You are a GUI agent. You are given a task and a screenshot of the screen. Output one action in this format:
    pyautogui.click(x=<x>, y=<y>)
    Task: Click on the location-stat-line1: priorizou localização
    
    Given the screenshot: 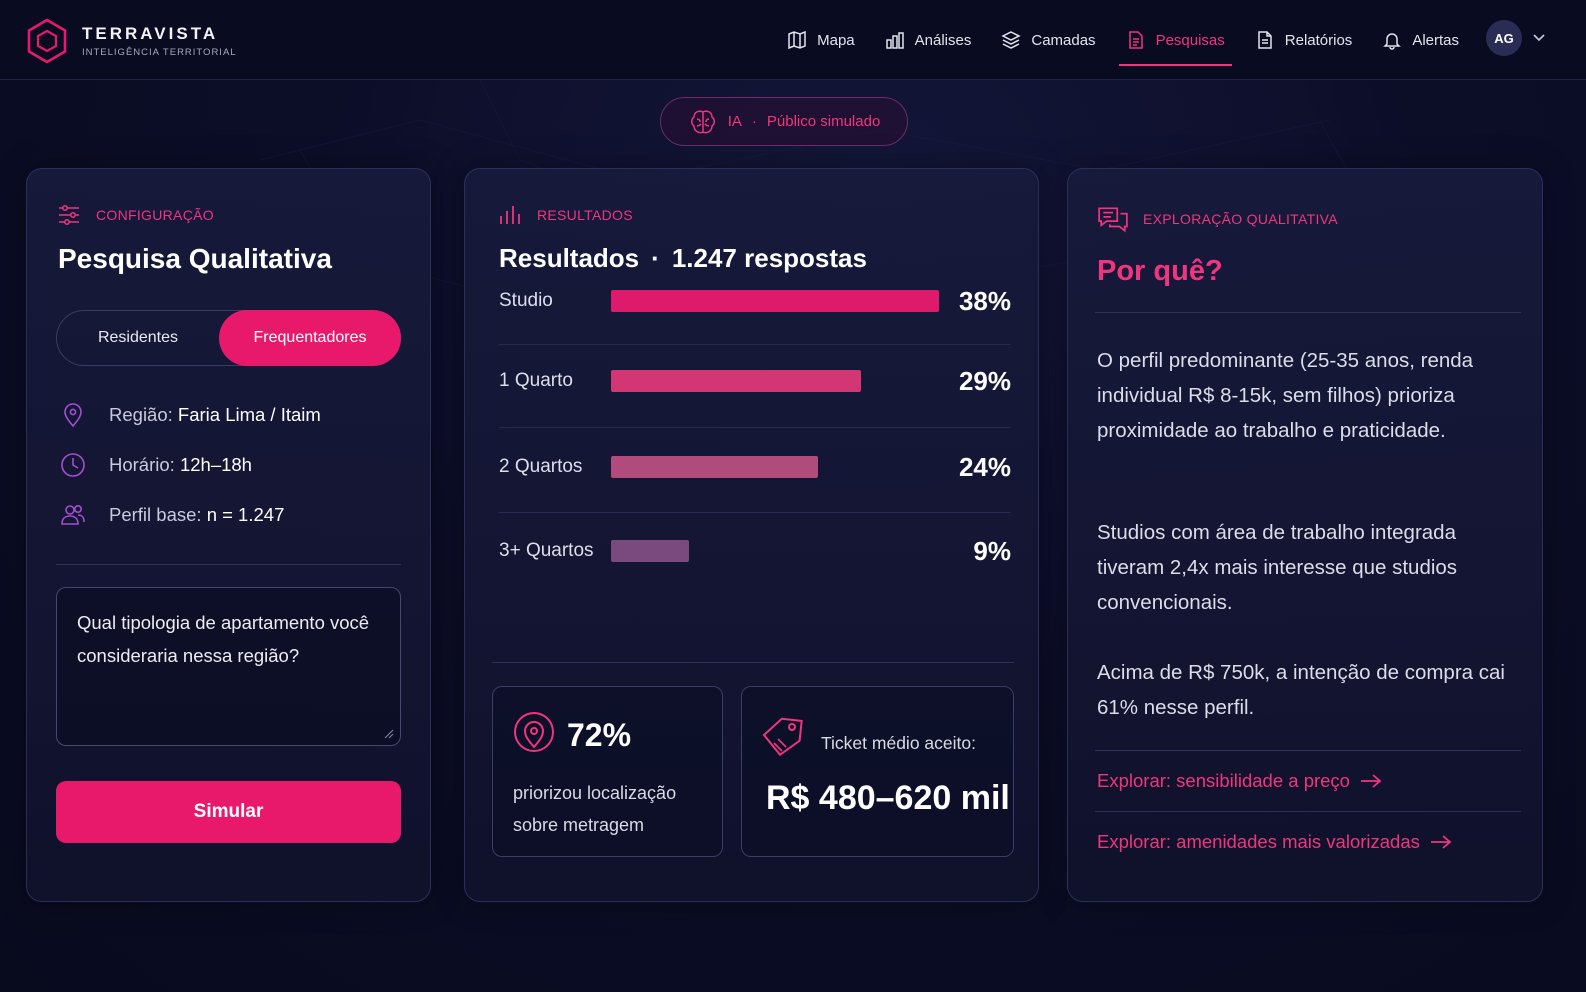 What is the action you would take?
    pyautogui.click(x=595, y=793)
    